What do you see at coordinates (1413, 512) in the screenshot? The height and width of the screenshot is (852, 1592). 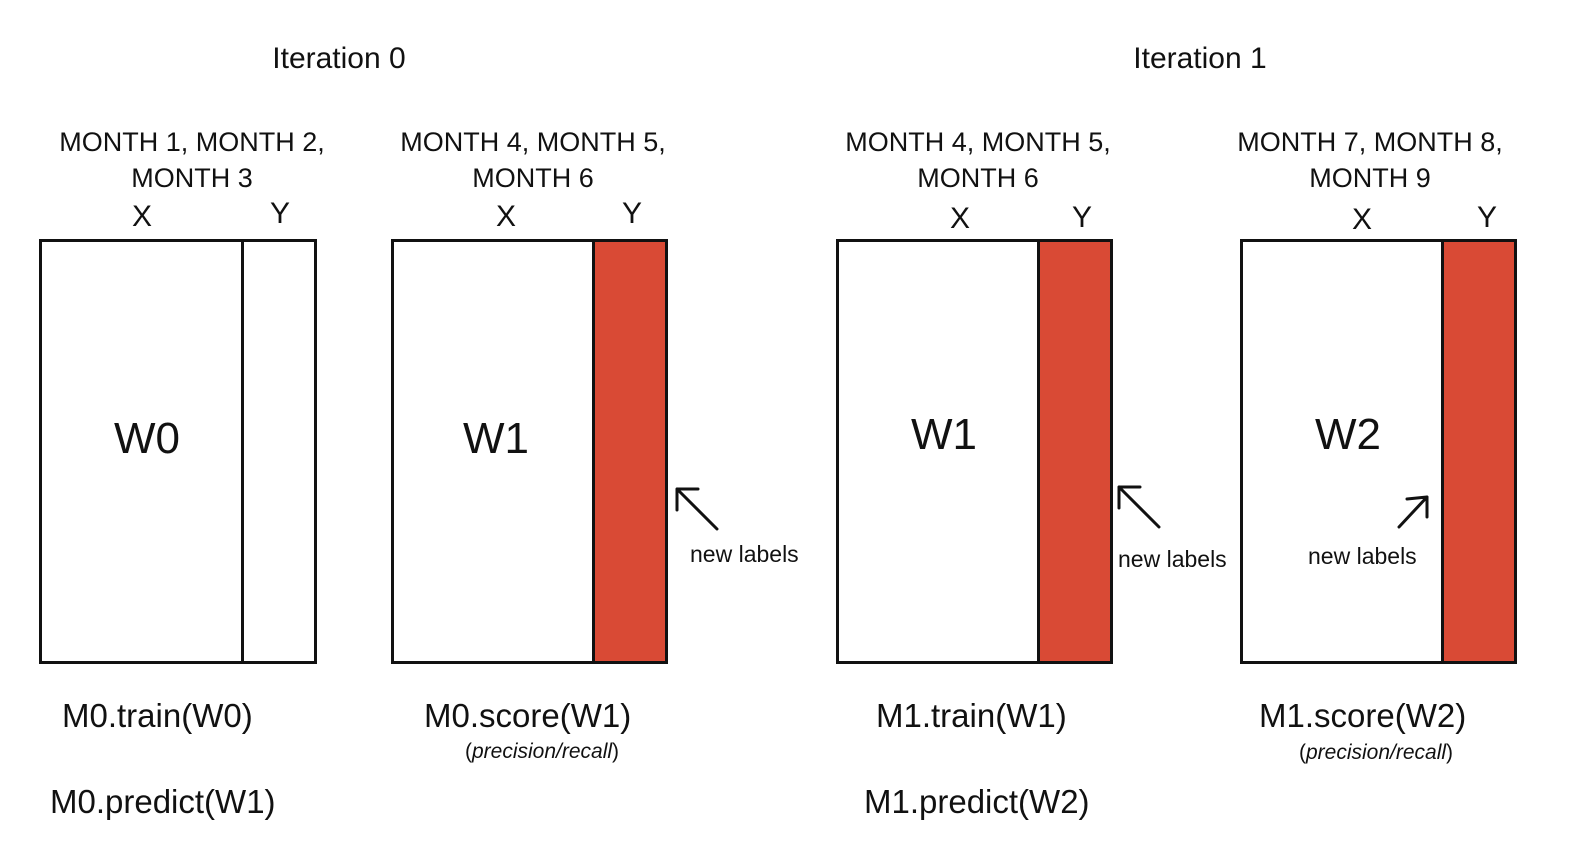 I see `w2-score-new-labels-arrow` at bounding box center [1413, 512].